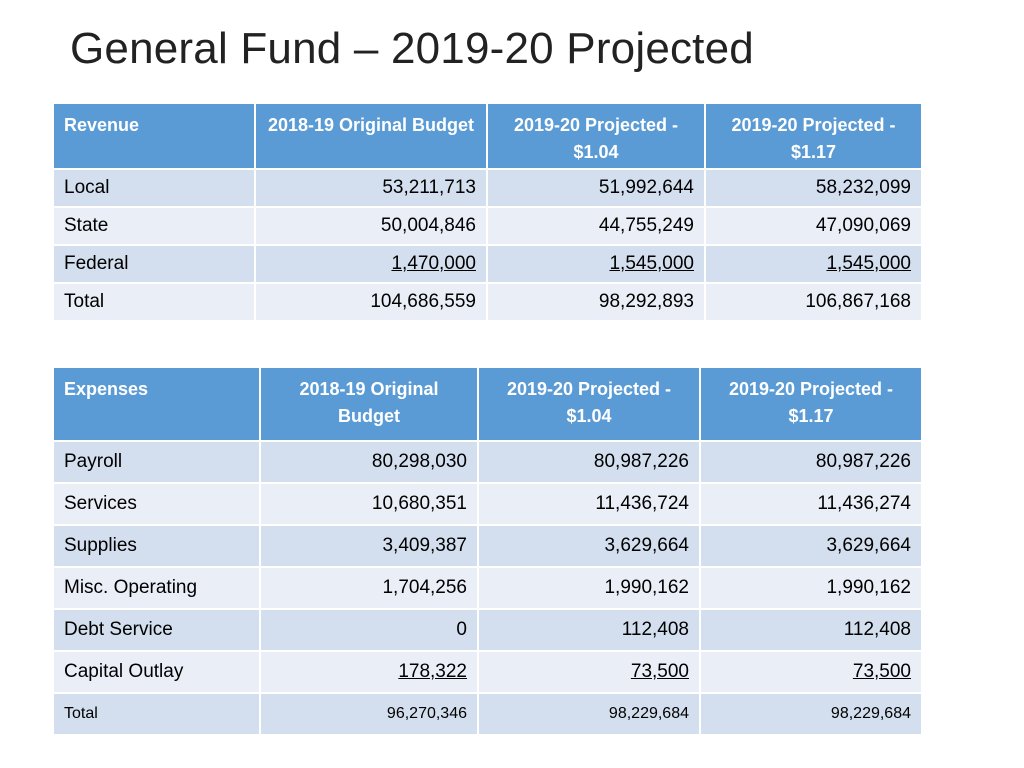 Image resolution: width=1024 pixels, height=768 pixels. Describe the element at coordinates (369, 588) in the screenshot. I see `cell-value: 1,704,256` at that location.